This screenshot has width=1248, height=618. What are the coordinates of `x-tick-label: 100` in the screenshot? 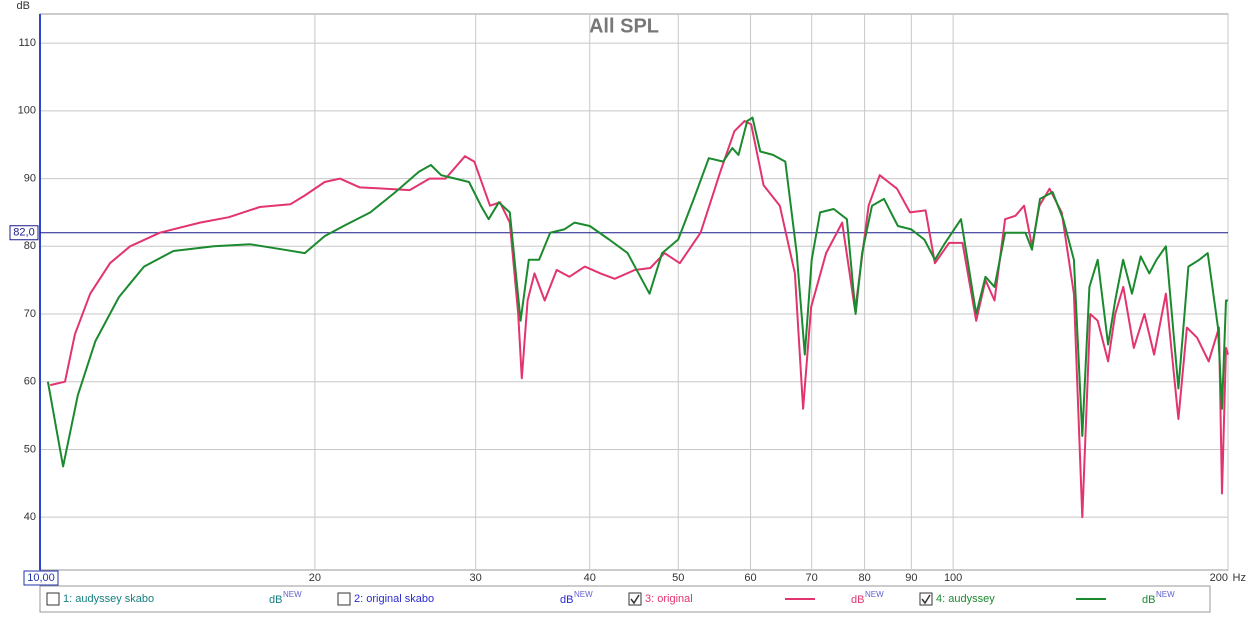 It's located at (953, 578).